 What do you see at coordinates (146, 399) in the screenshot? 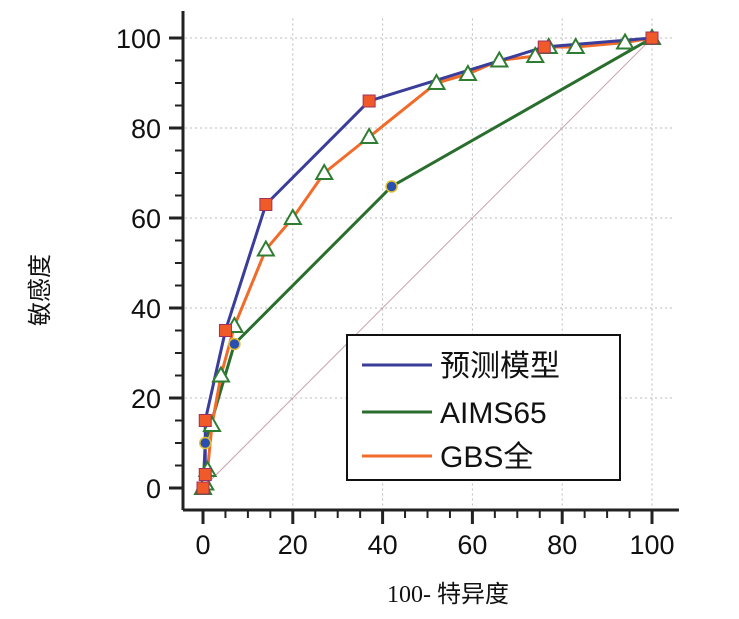
I see `y-tick-label: 20` at bounding box center [146, 399].